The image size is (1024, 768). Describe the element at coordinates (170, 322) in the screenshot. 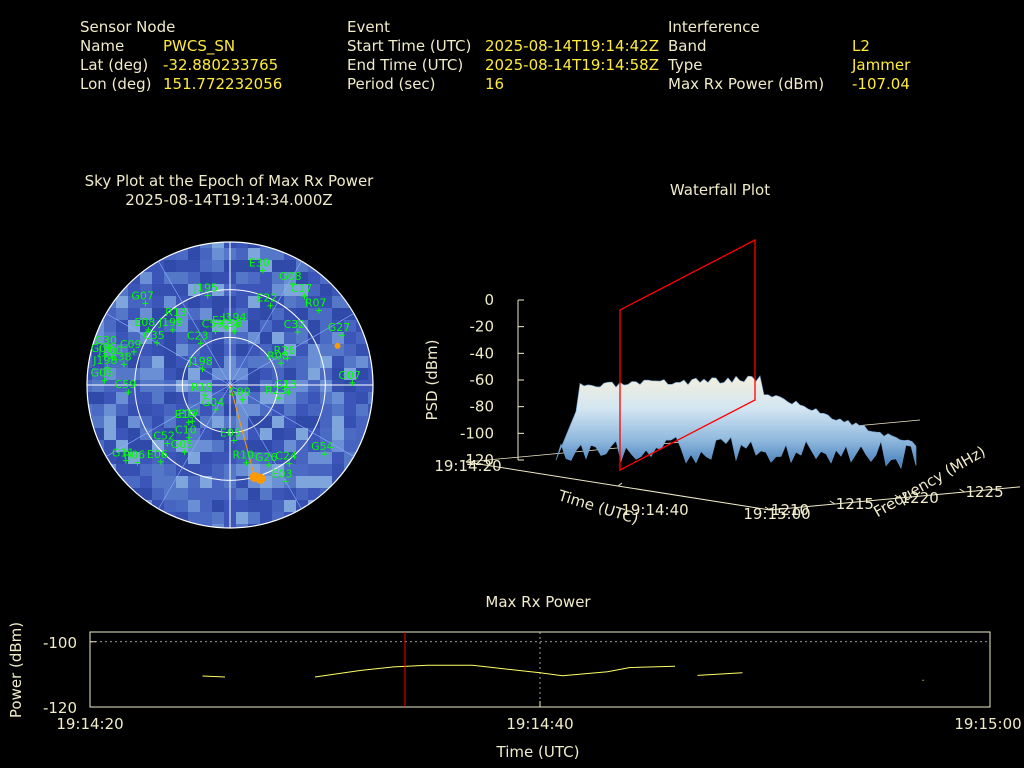

I see `sky-satellite-label: J199` at that location.